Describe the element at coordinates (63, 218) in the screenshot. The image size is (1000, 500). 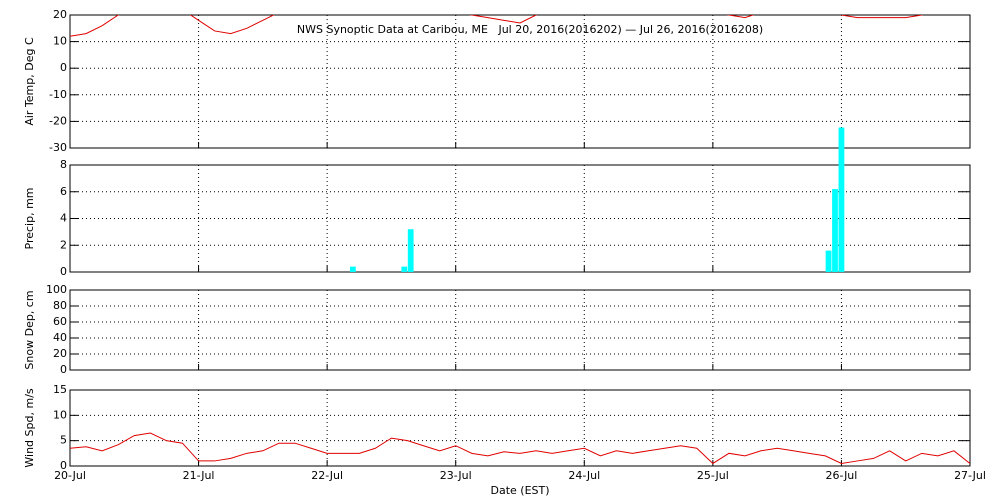
I see `y-tick-label: 4` at that location.